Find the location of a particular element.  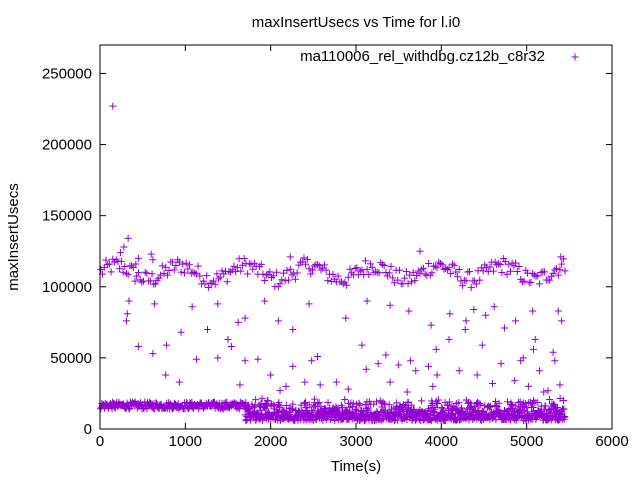

x-tick-label: 1000 is located at coordinates (185, 441).